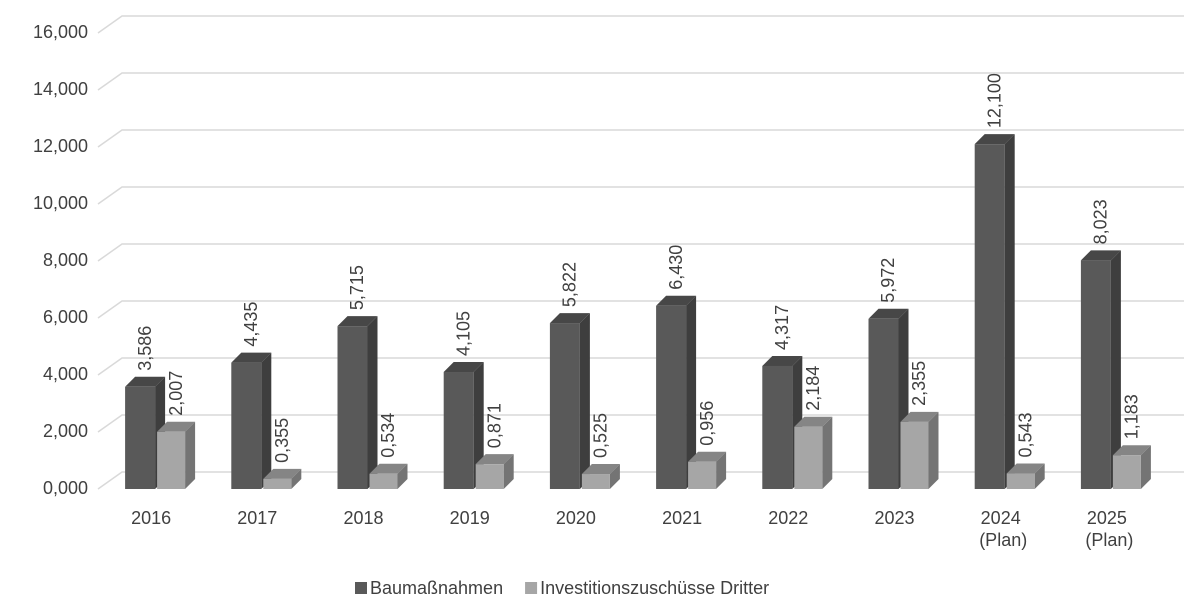 This screenshot has width=1191, height=600. Describe the element at coordinates (888, 280) in the screenshot. I see `value-label: 5,972` at that location.